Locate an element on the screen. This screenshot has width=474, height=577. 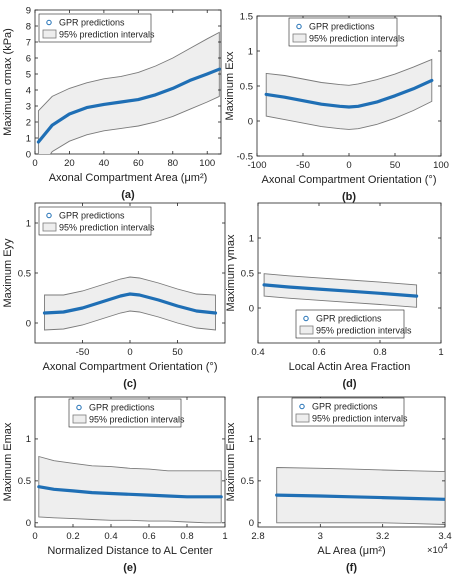
x-tick-label: 1 is located at coordinates (440, 352).